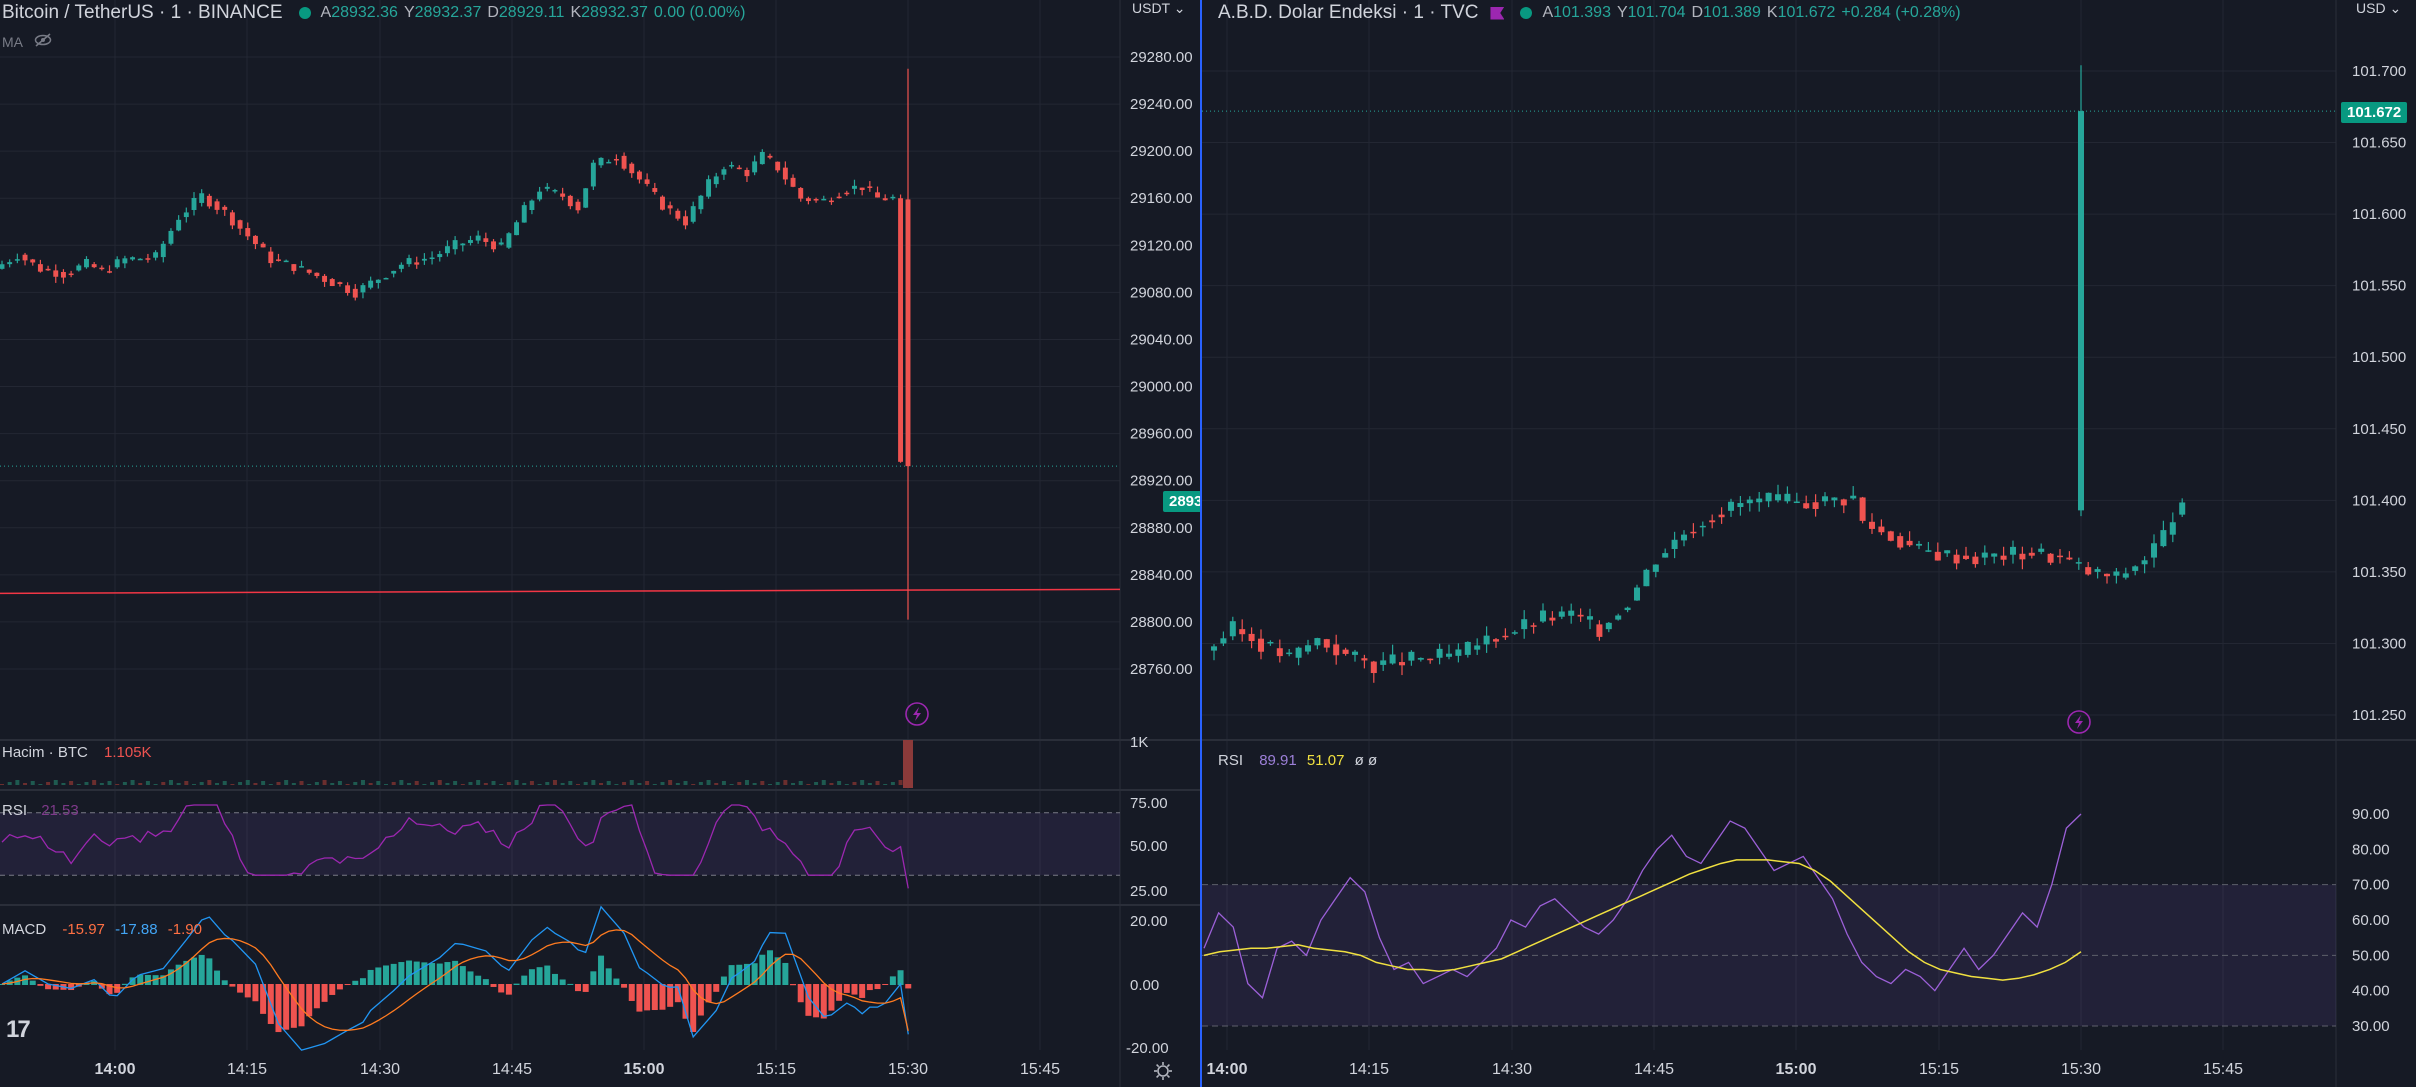  What do you see at coordinates (40, 810) in the screenshot?
I see `btc-rsi-legend: RSI 21.53` at bounding box center [40, 810].